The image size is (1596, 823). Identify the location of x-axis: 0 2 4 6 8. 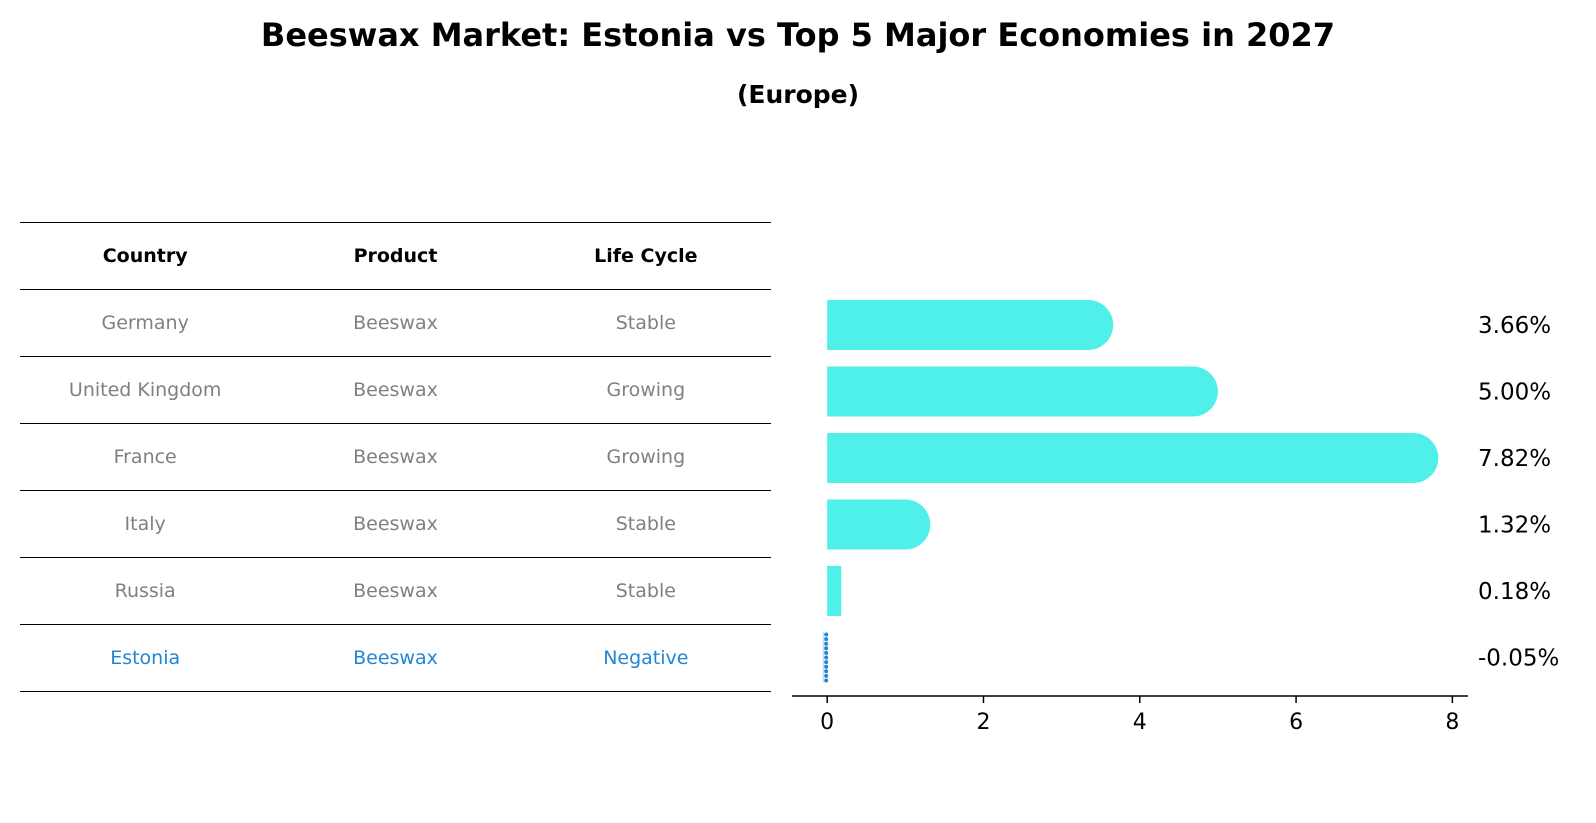
(1130, 715).